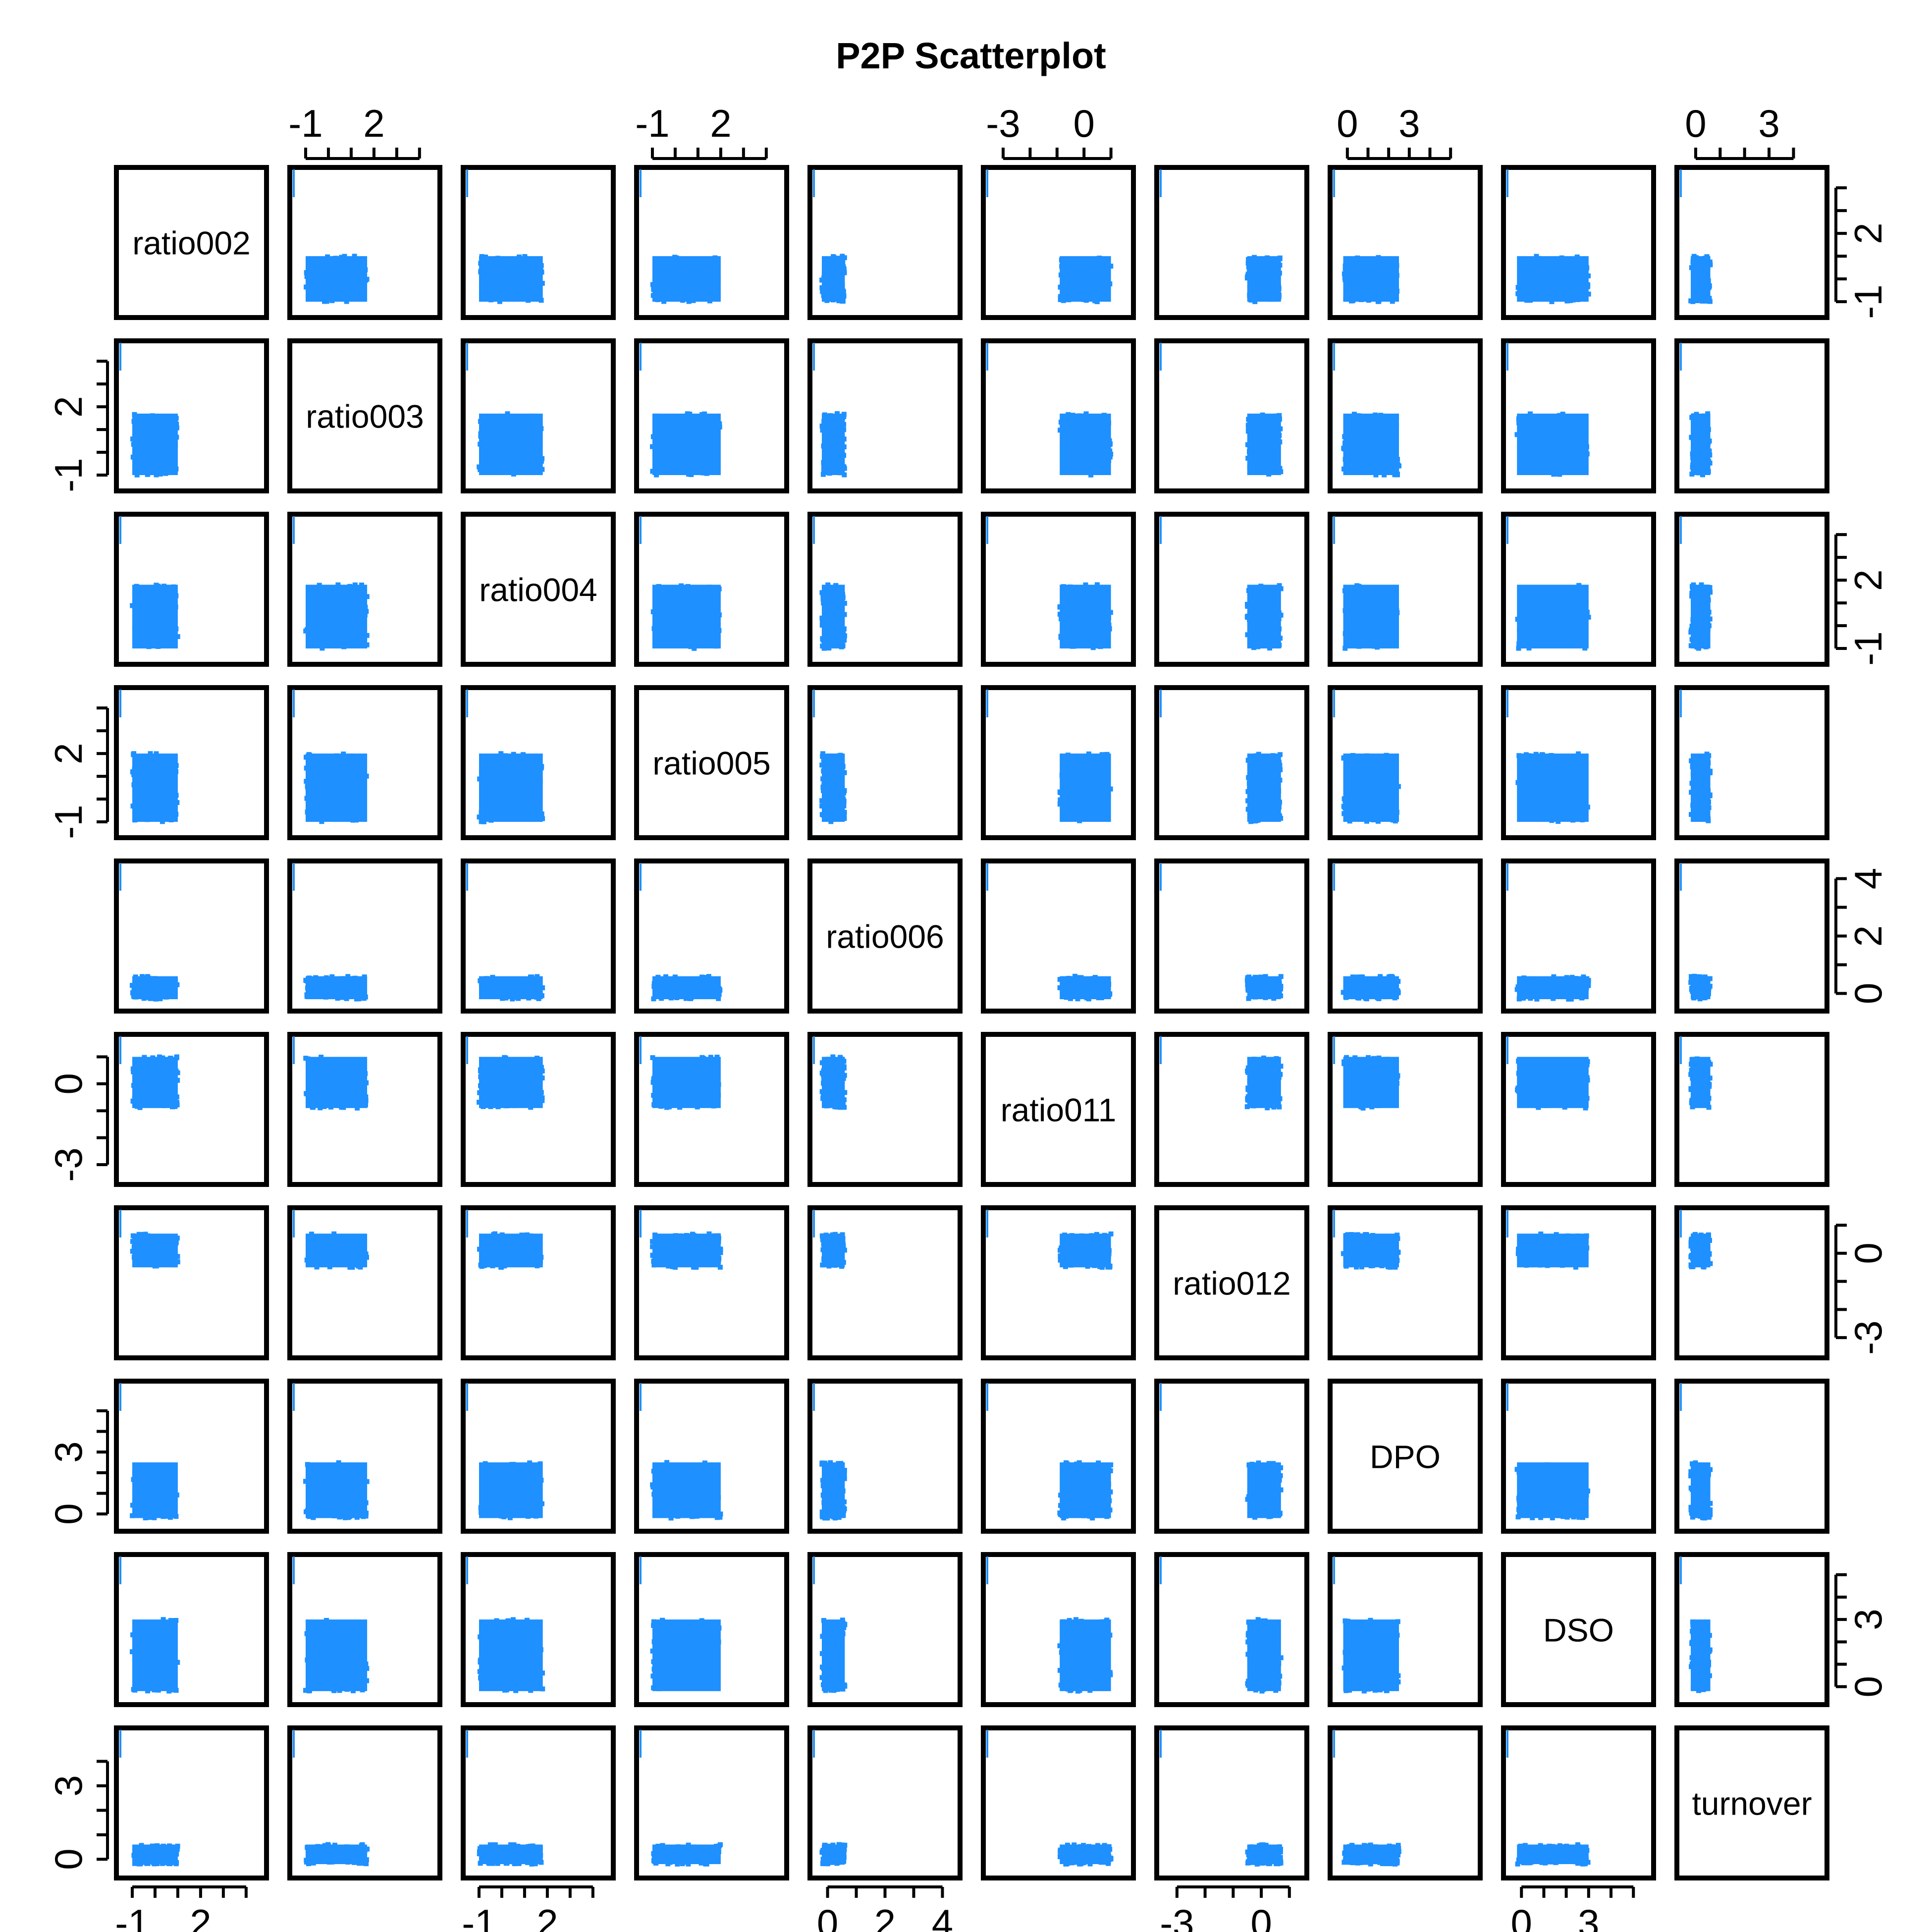  Describe the element at coordinates (364, 243) in the screenshot. I see `panel-ratio002-vs-ratio003` at that location.